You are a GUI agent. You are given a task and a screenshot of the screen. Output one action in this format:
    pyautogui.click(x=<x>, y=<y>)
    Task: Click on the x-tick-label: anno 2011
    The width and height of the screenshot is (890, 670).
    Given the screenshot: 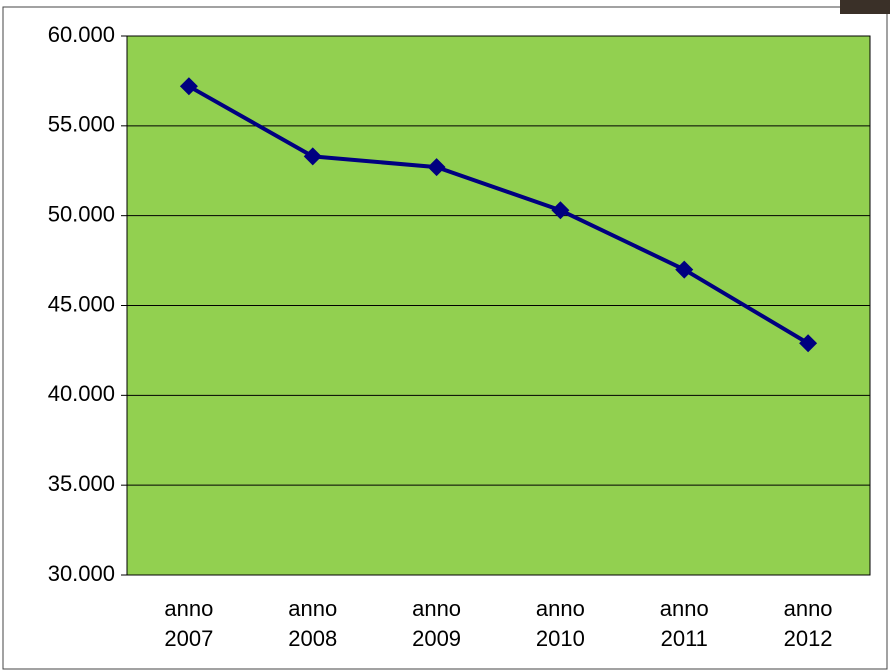 What is the action you would take?
    pyautogui.click(x=684, y=623)
    